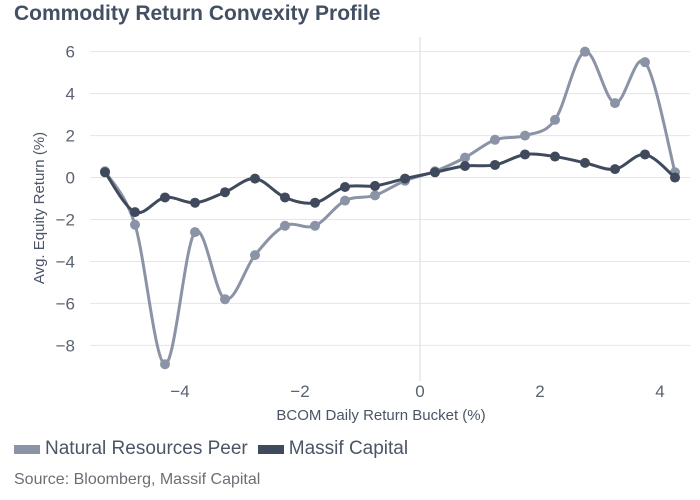 Image resolution: width=700 pixels, height=500 pixels. What do you see at coordinates (179, 391) in the screenshot?
I see `x-tick-label: −4` at bounding box center [179, 391].